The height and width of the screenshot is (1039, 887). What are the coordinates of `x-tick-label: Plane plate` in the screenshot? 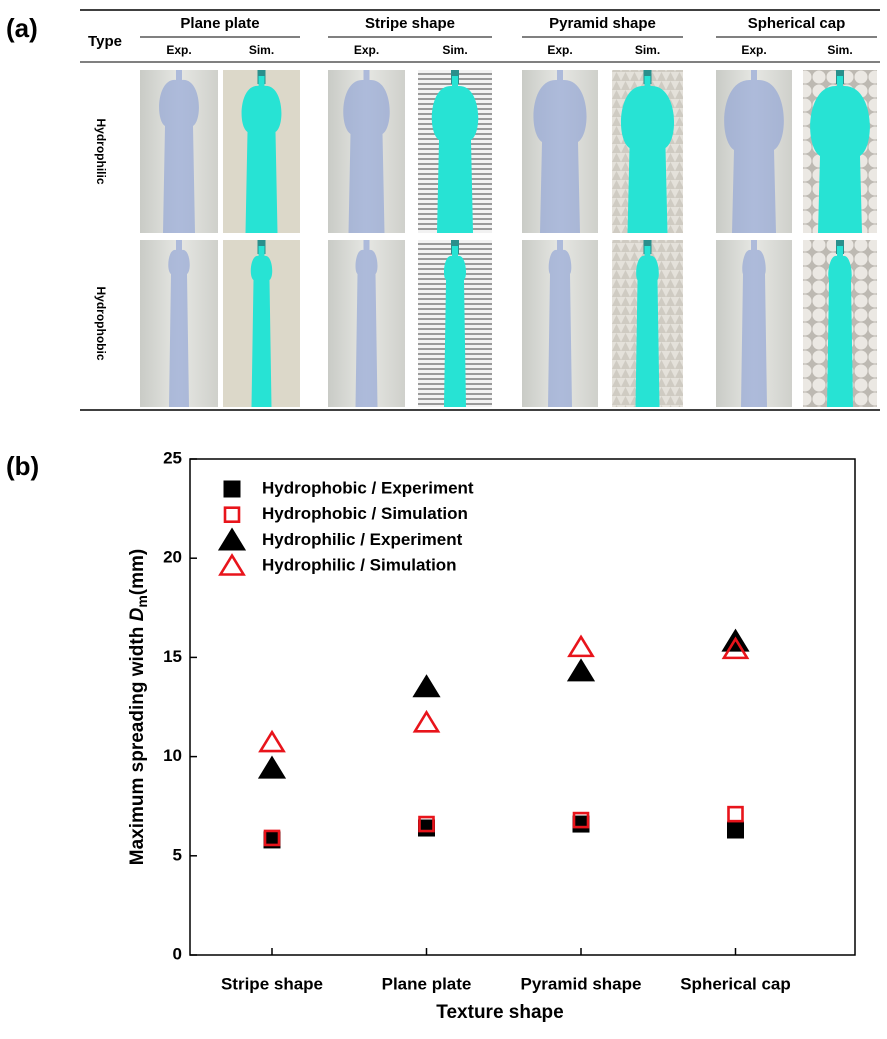 It's located at (427, 983).